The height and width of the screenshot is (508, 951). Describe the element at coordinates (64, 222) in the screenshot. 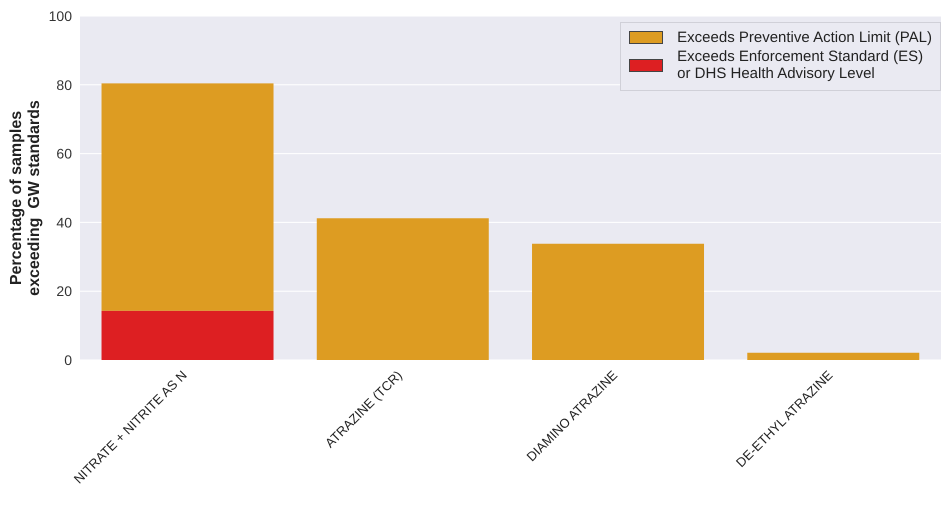

I see `y-tick-label: 40` at that location.